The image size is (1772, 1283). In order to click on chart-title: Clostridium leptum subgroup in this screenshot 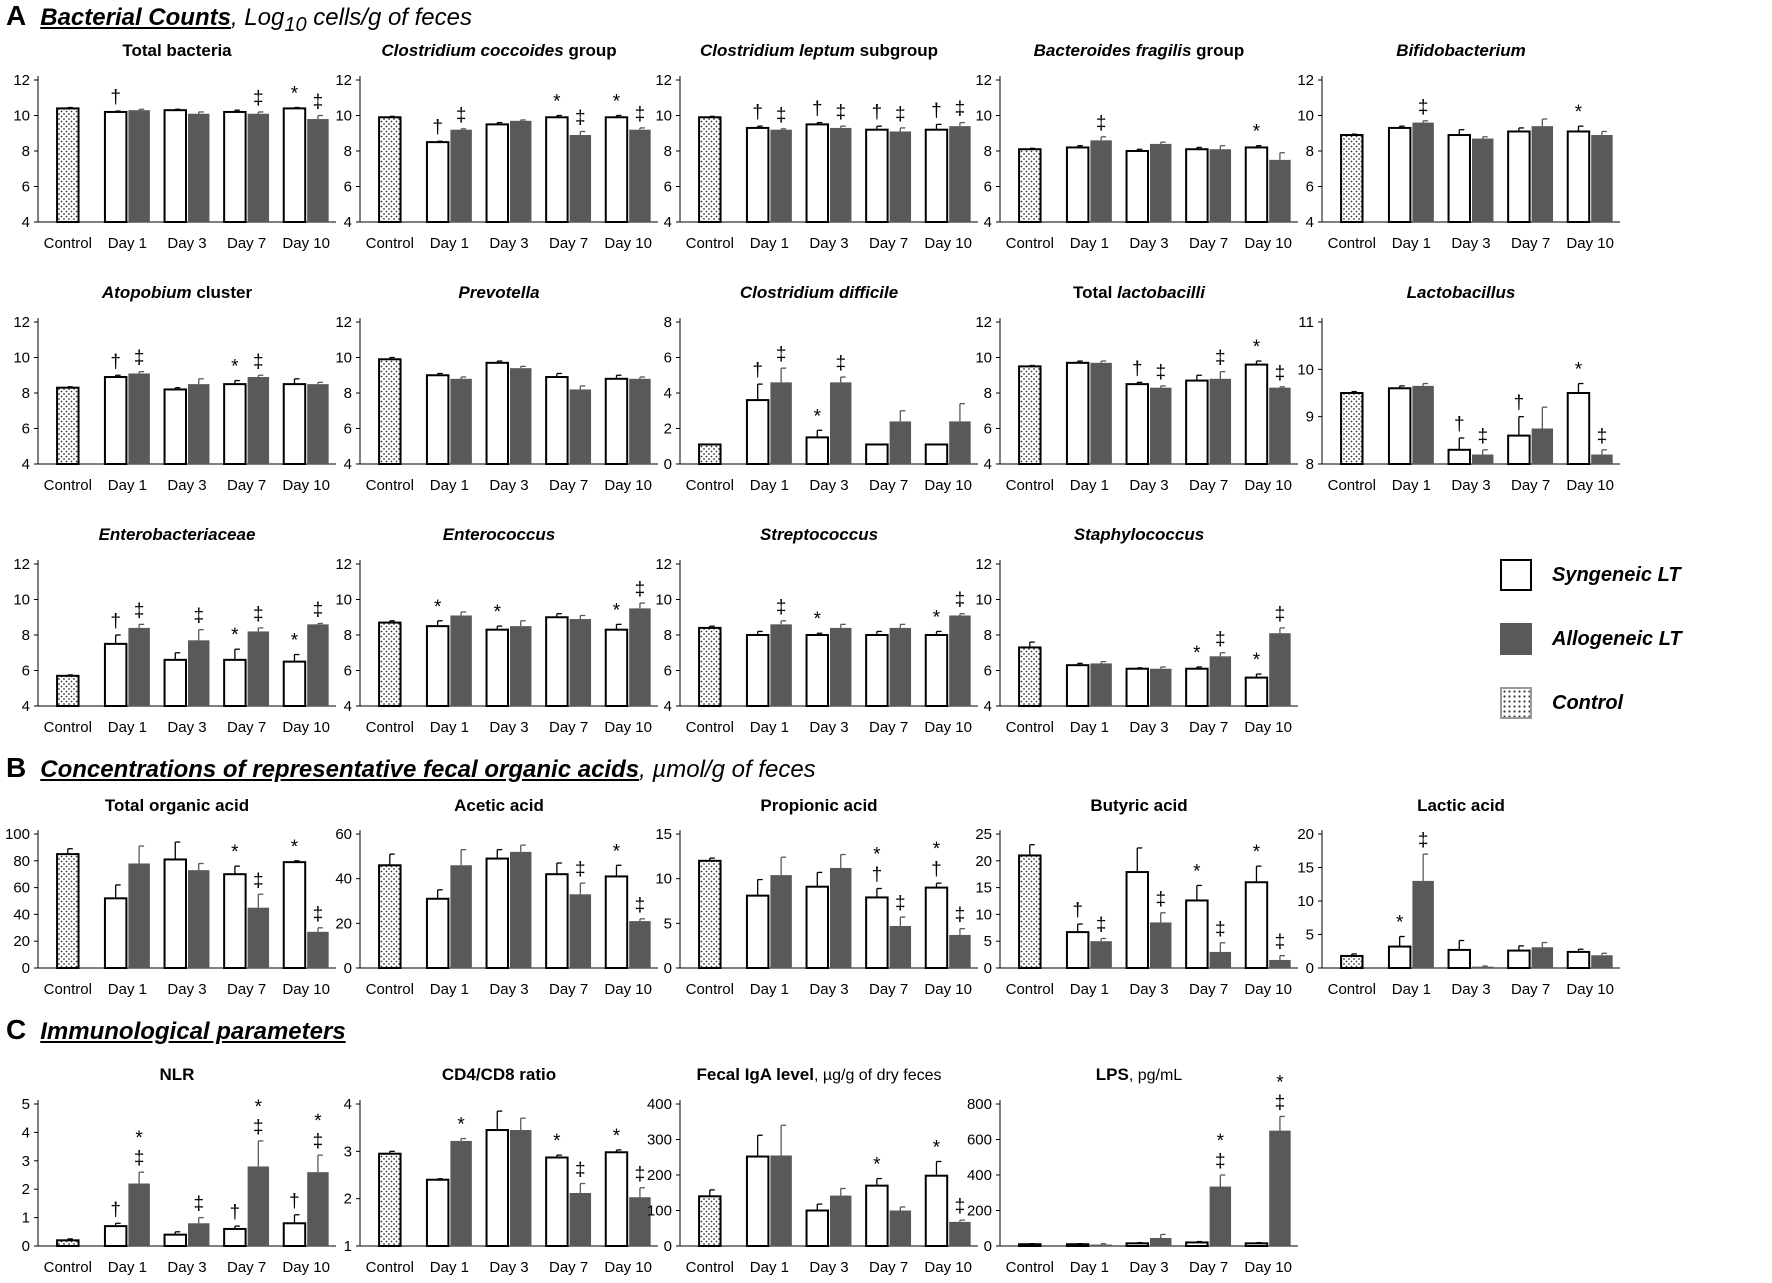, I will do `click(819, 50)`.